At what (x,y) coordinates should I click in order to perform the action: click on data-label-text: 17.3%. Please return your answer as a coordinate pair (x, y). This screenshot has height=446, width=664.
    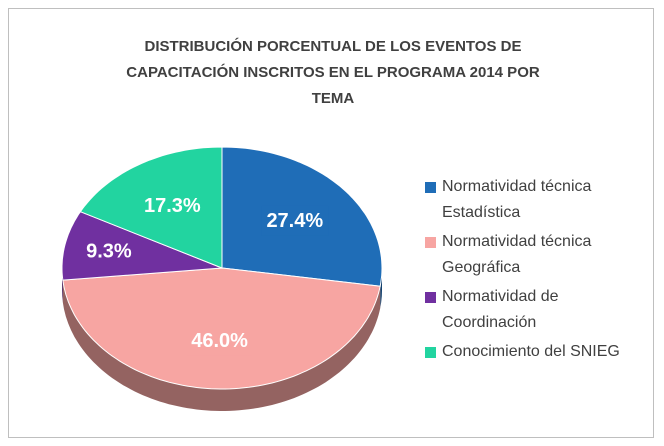
    Looking at the image, I should click on (172, 206).